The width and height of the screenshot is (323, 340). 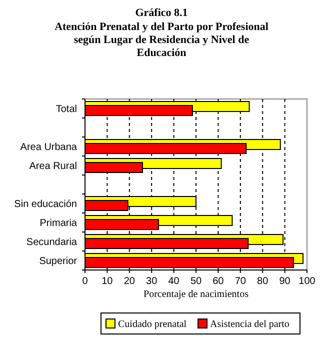 What do you see at coordinates (85, 281) in the screenshot?
I see `x-tick-label: 0` at bounding box center [85, 281].